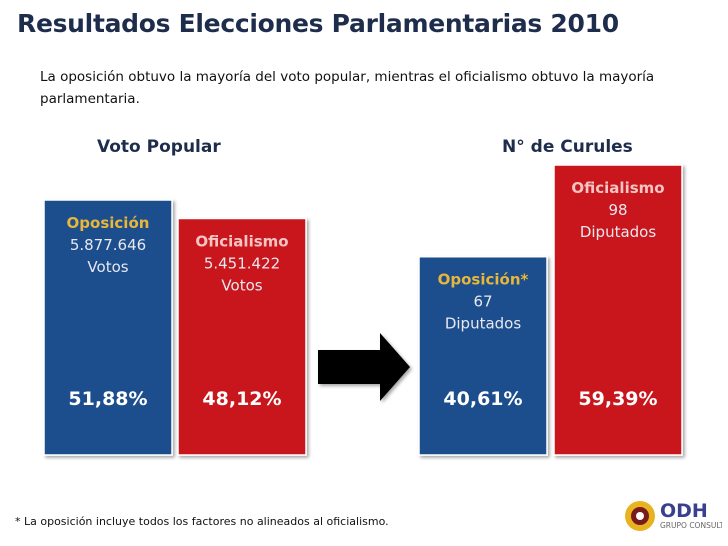 The image size is (728, 546). I want to click on svg-text: GRUPO CONSULTOR, so click(691, 525).